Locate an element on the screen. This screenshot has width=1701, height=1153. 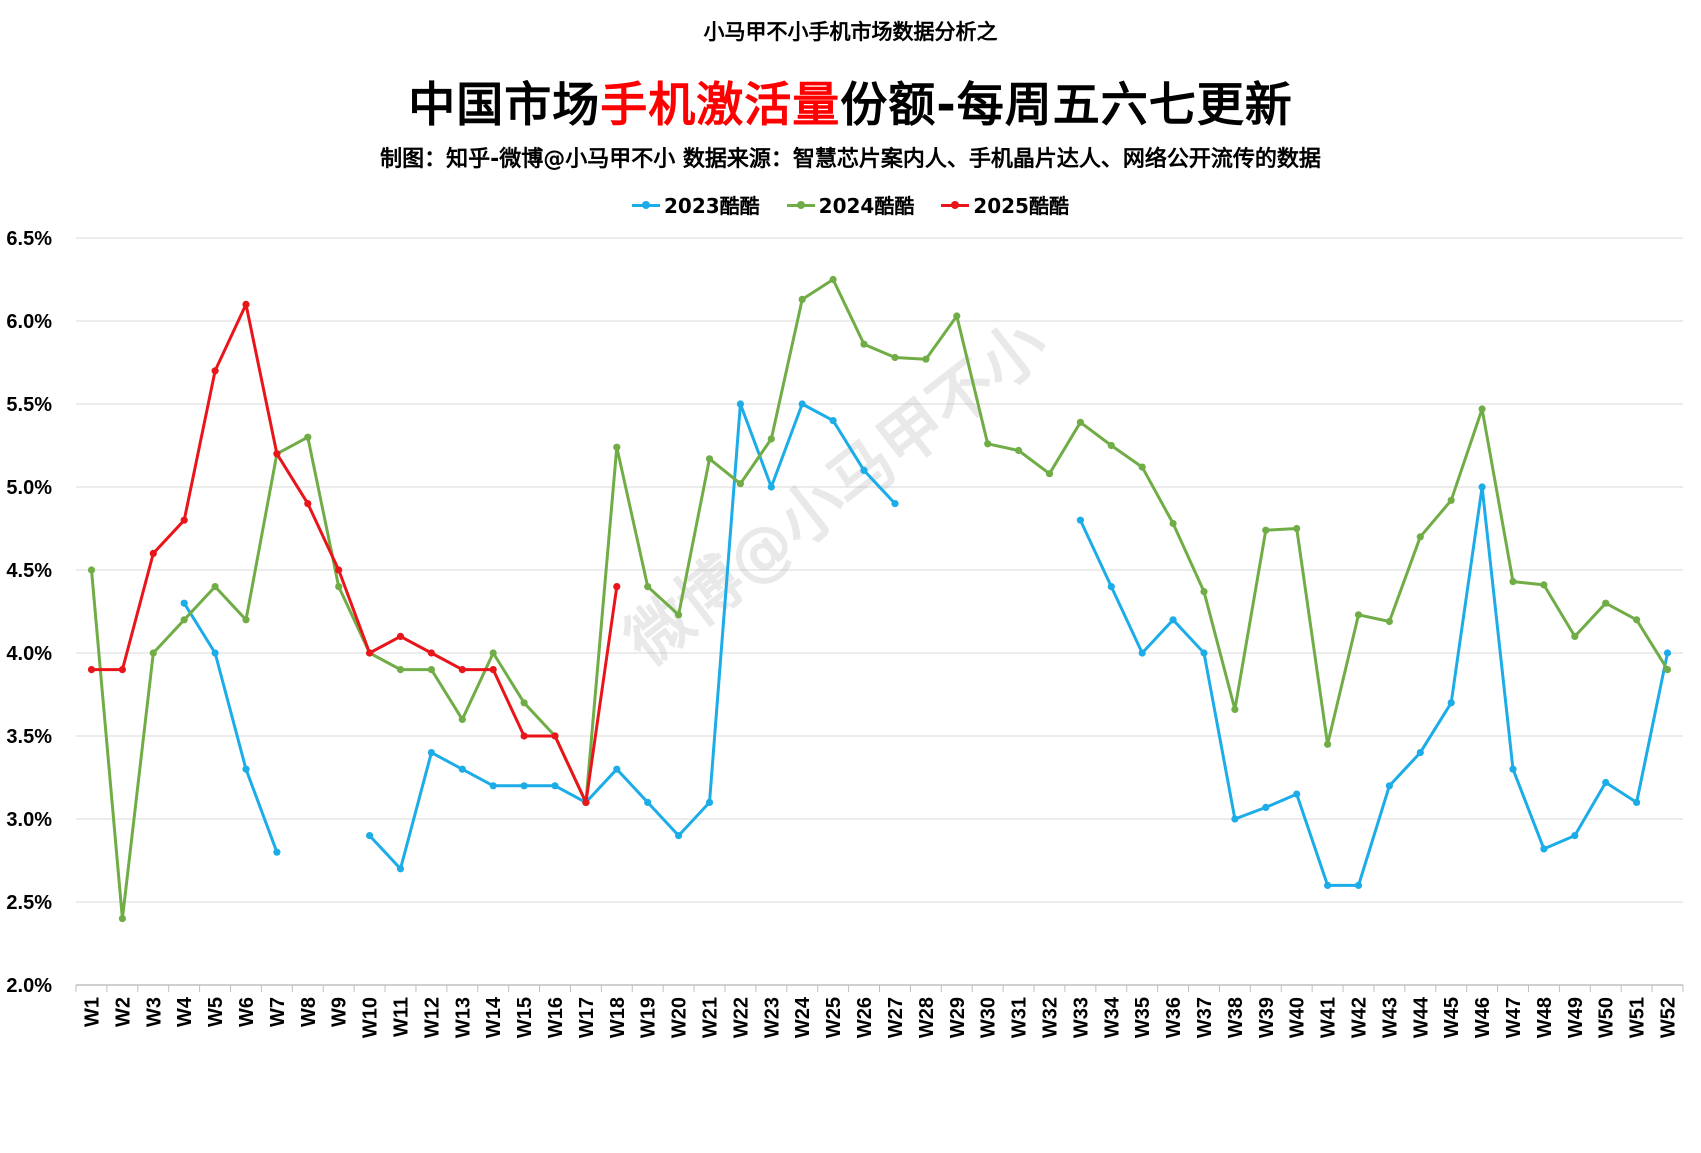
x-tick-label: W47 is located at coordinates (1514, 1017).